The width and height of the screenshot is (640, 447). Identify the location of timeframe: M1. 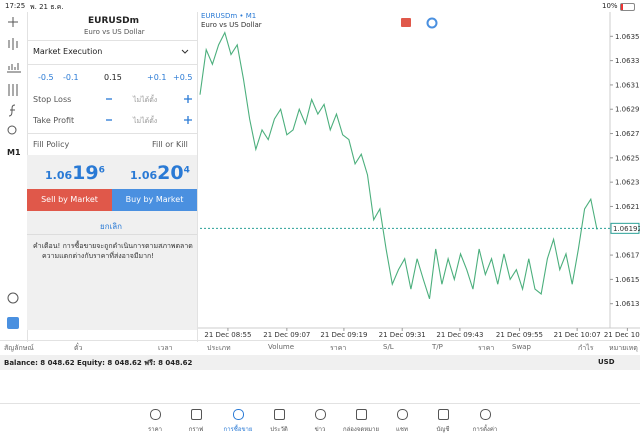
(14, 152).